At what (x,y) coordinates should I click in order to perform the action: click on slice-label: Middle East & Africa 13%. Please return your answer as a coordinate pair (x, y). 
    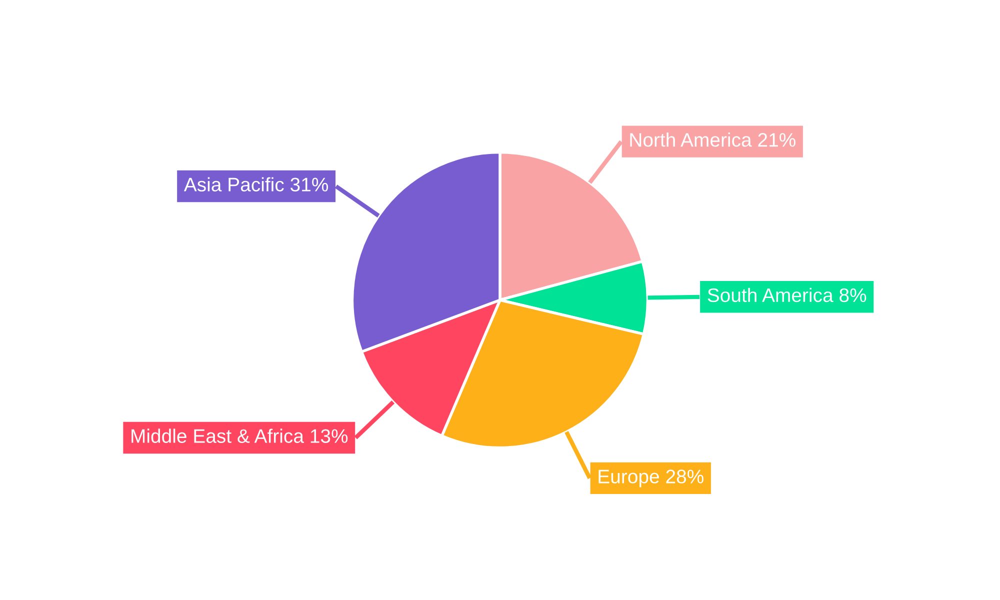
    Looking at the image, I should click on (240, 435).